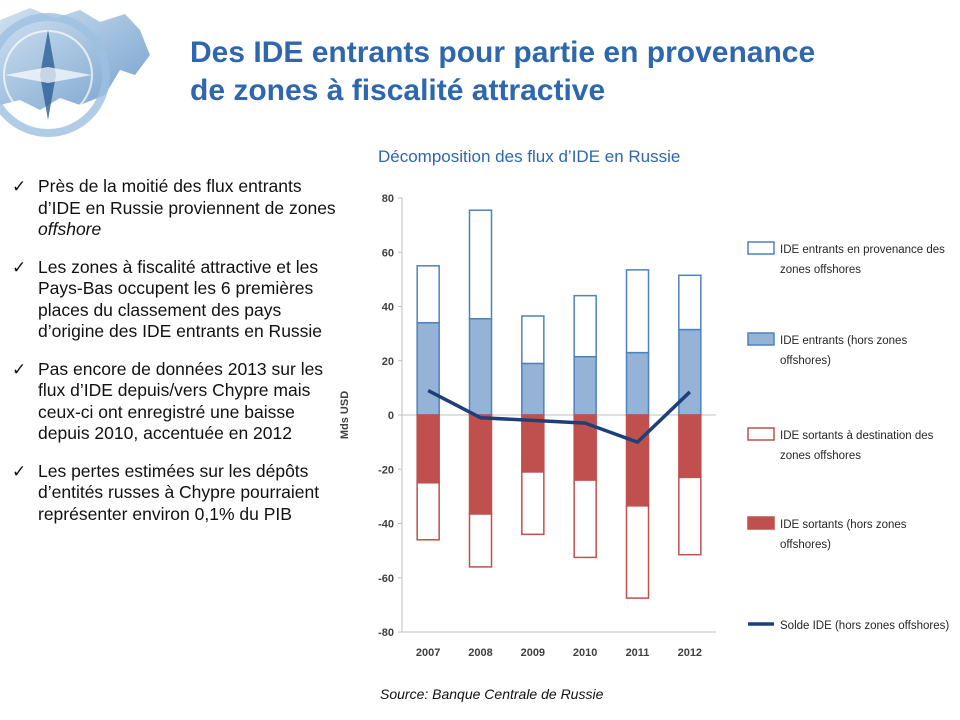  What do you see at coordinates (388, 253) in the screenshot?
I see `y-tick-label: 60` at bounding box center [388, 253].